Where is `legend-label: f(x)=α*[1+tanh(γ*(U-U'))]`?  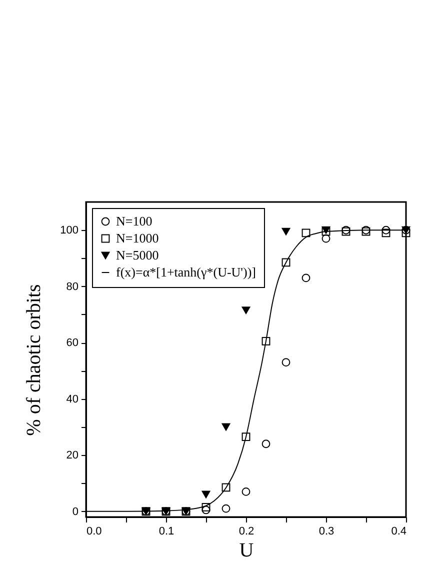
legend-label: f(x)=α*[1+tanh(γ*(U-U'))] is located at coordinates (186, 272).